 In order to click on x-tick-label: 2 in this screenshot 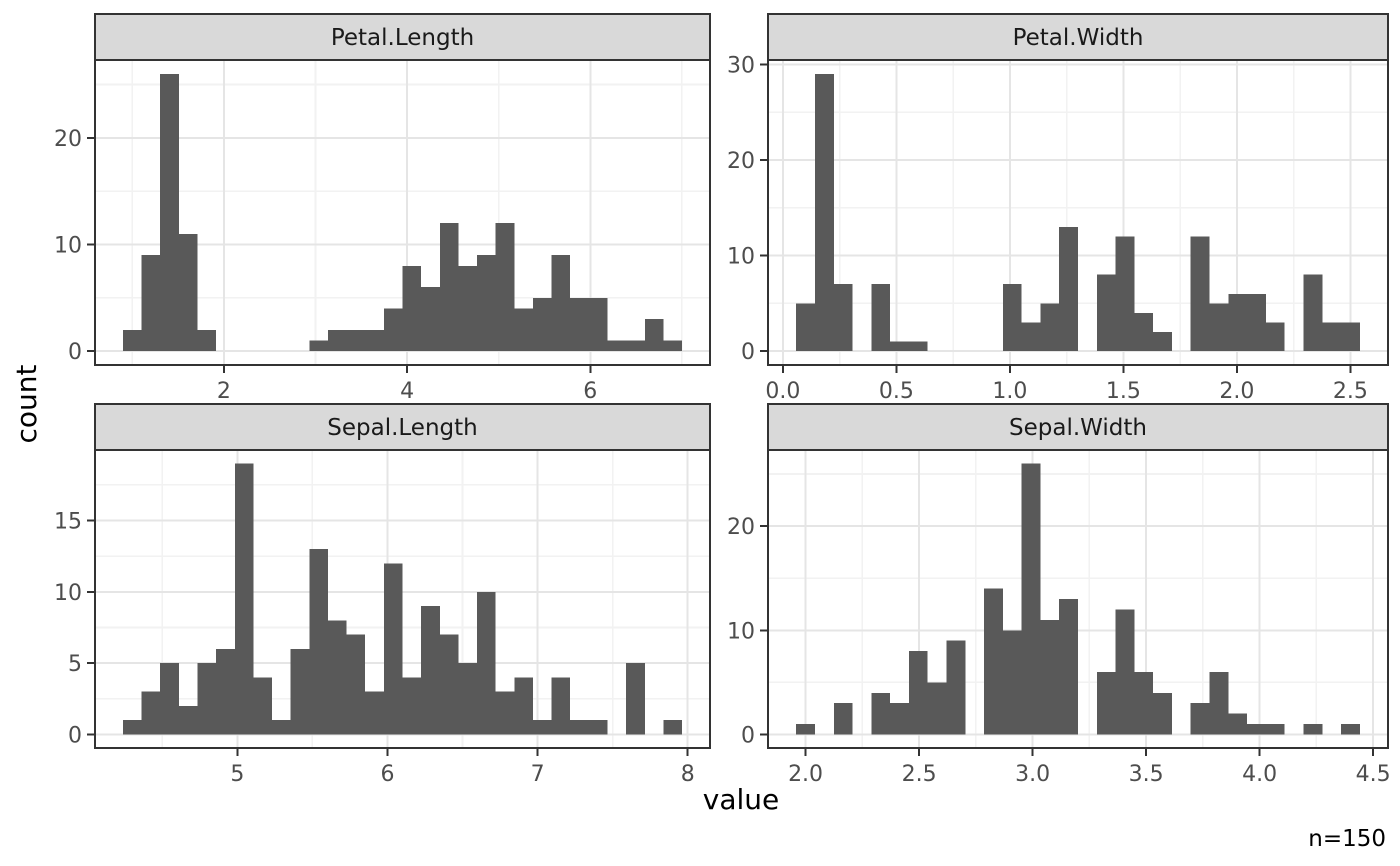, I will do `click(224, 391)`.